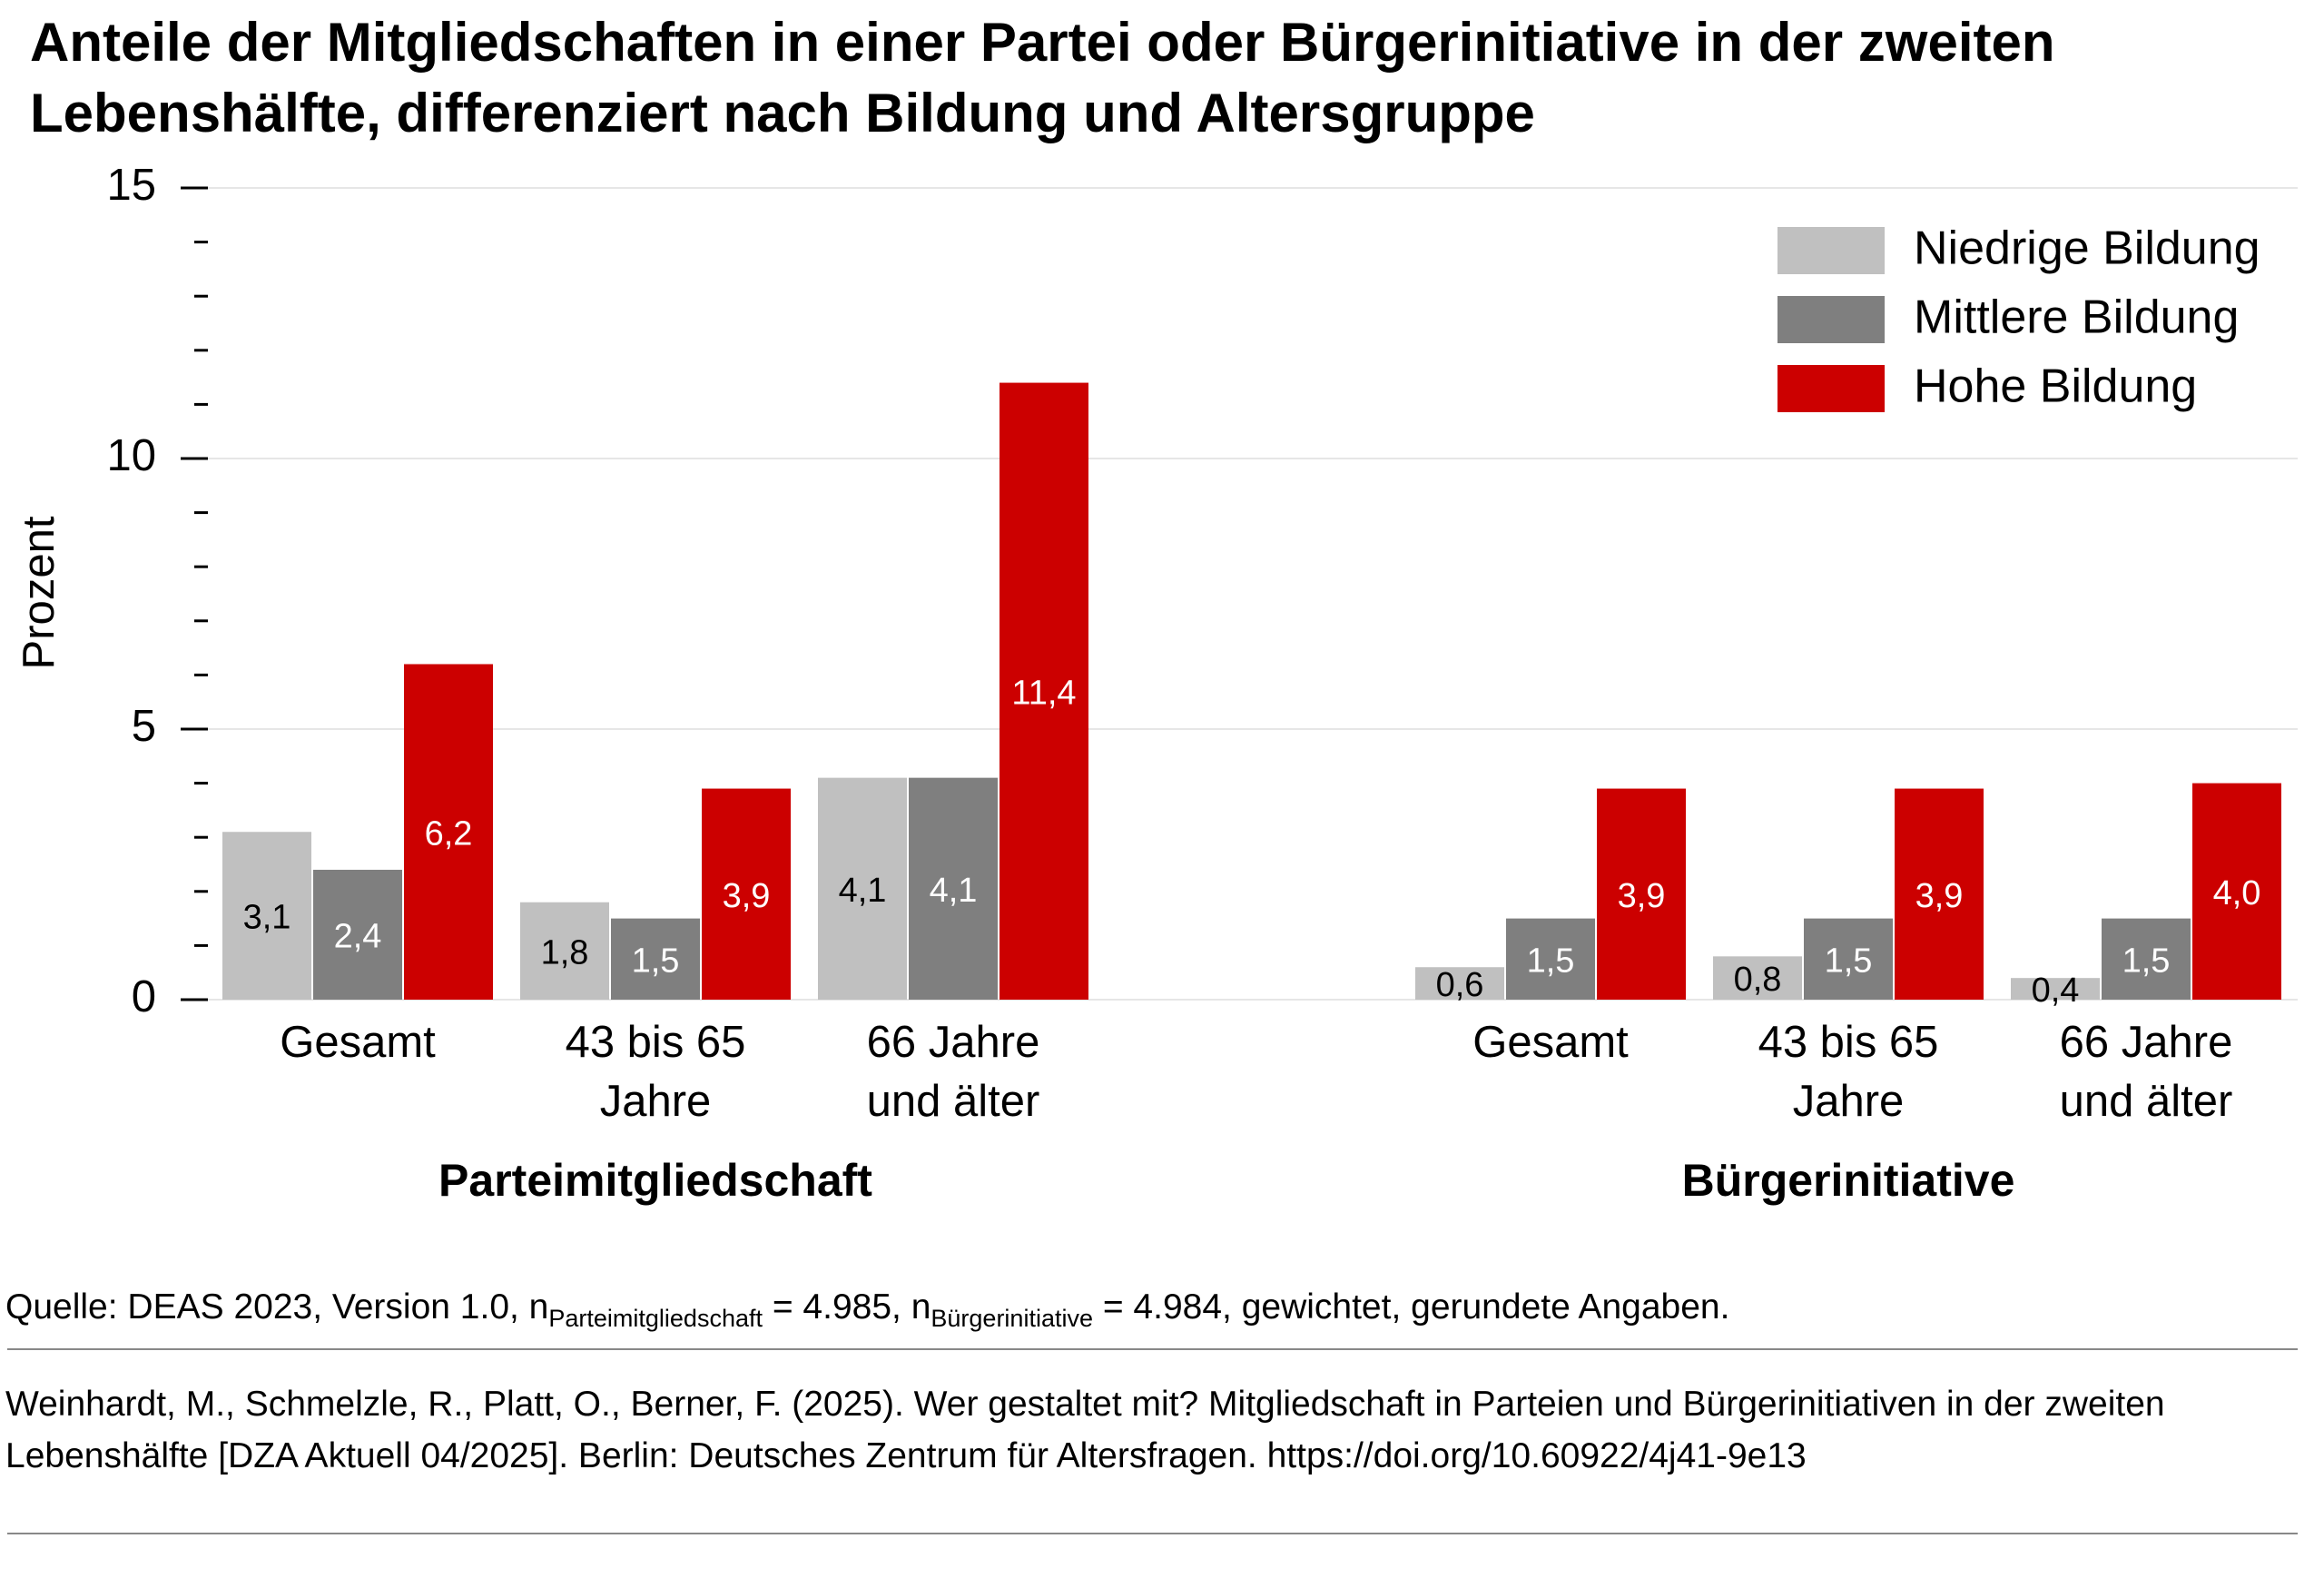 The image size is (2324, 1588). What do you see at coordinates (1848, 1180) in the screenshot?
I see `panel-title: Bürgerinitiative` at bounding box center [1848, 1180].